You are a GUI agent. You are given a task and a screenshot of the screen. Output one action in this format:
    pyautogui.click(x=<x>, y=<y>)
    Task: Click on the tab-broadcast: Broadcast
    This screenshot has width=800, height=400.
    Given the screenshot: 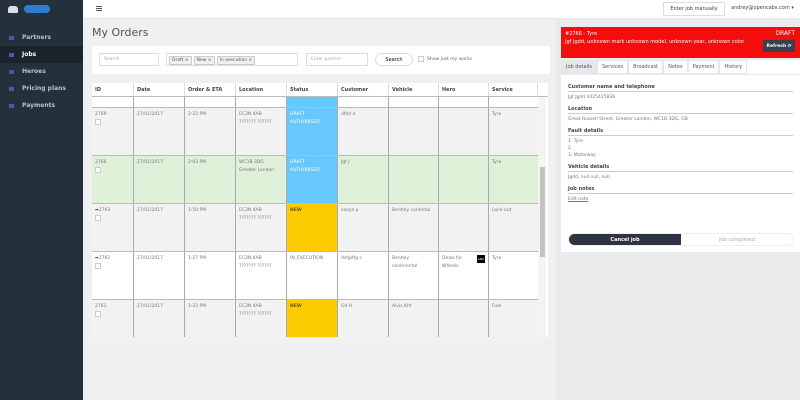 What is the action you would take?
    pyautogui.click(x=646, y=67)
    